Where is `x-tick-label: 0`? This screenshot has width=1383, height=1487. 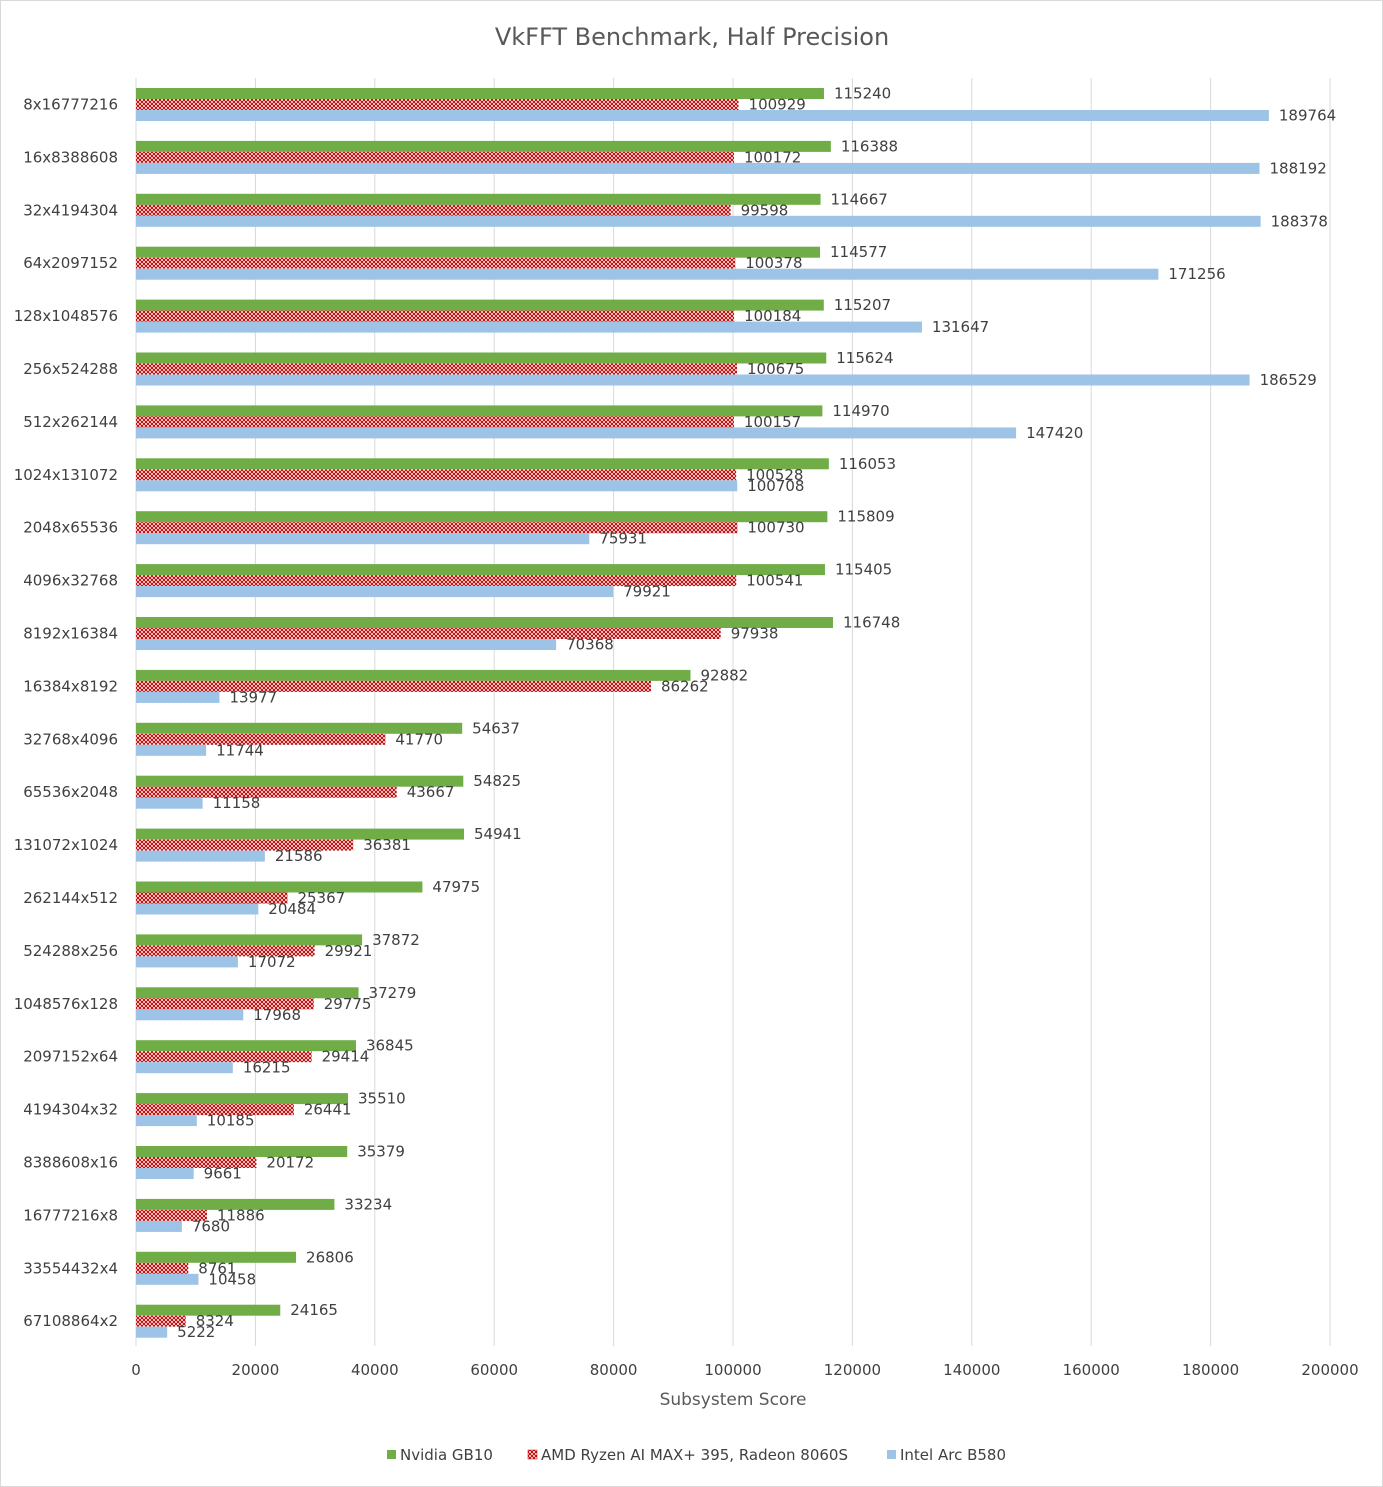
x-tick-label: 0 is located at coordinates (136, 1370).